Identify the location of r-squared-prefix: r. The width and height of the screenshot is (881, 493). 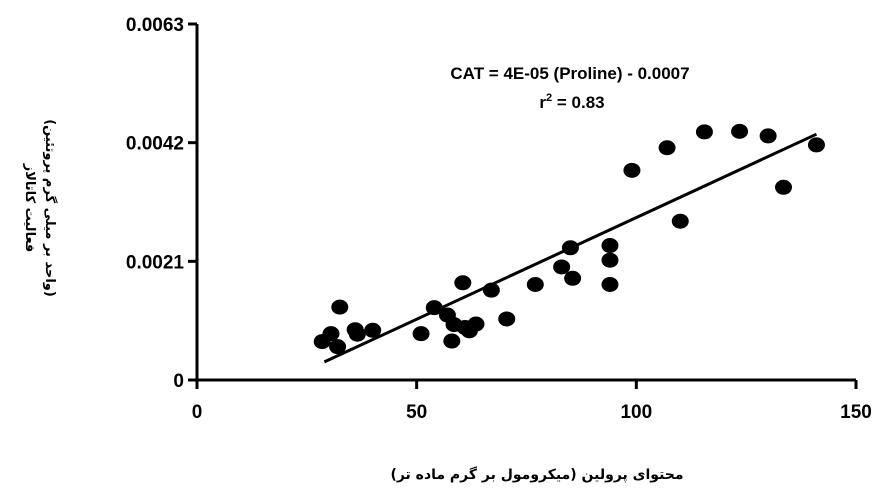
(542, 102).